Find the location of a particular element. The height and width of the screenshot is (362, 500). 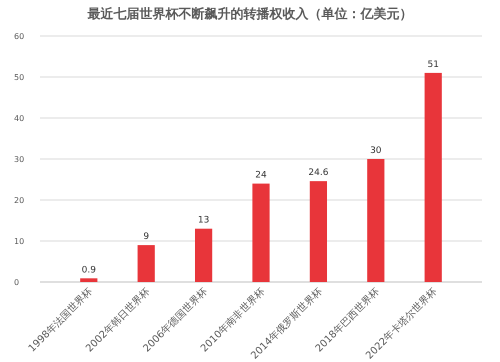

data-label: 51 is located at coordinates (433, 65).